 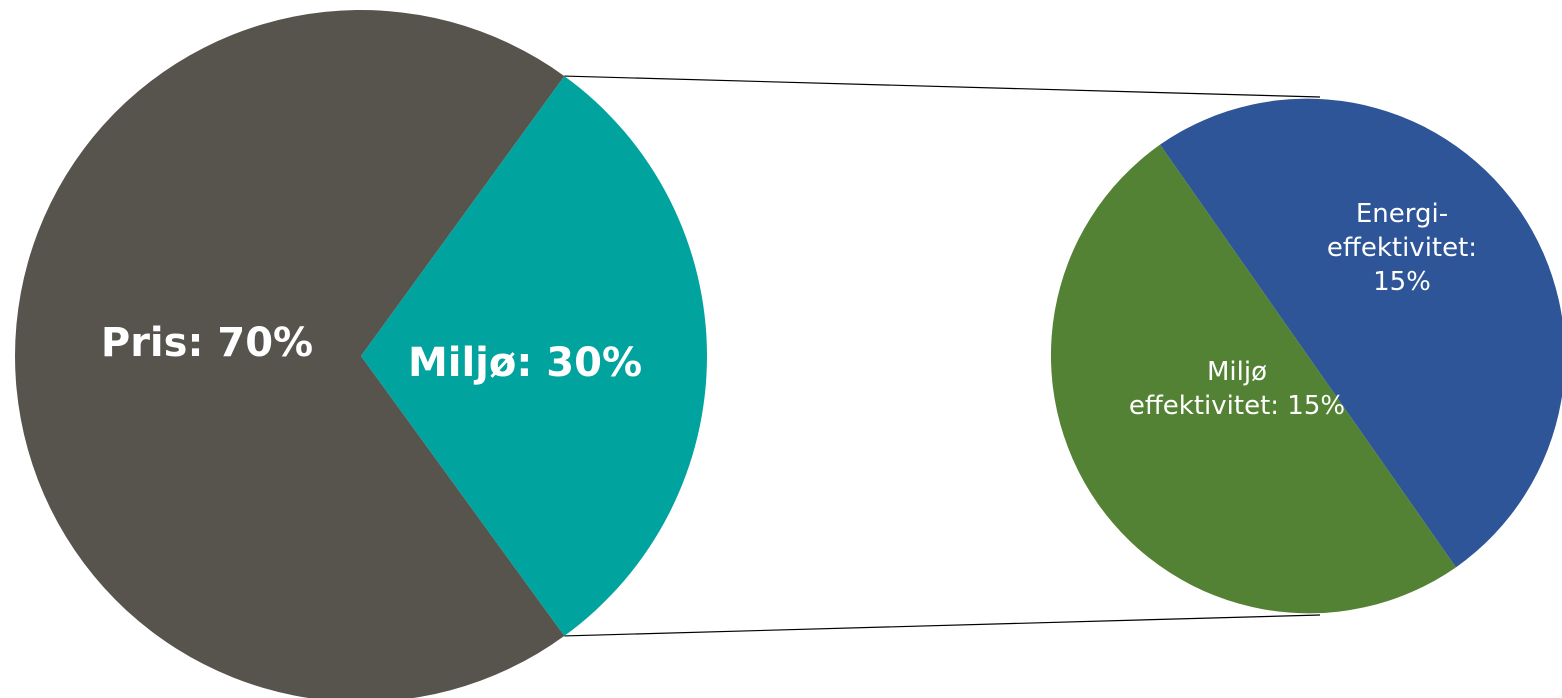 I want to click on label-energieffektivitet: Energi-effektivitet: 15%, so click(x=1402, y=248).